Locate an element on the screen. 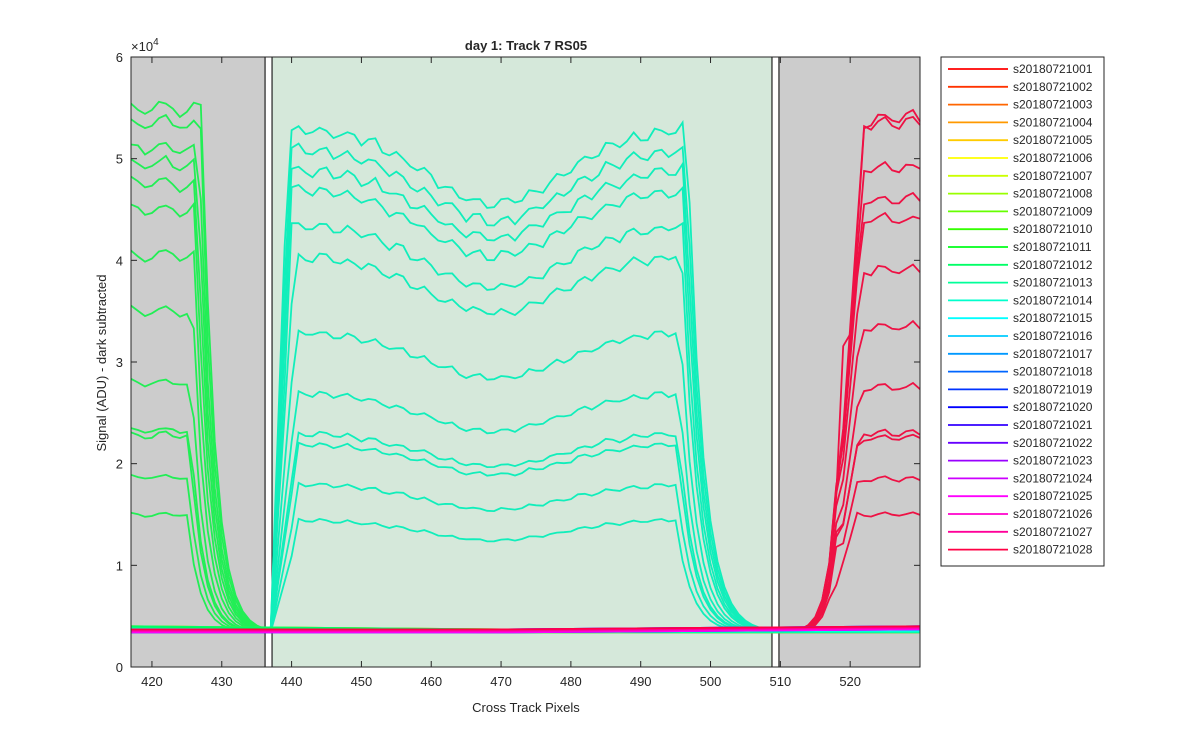 The height and width of the screenshot is (750, 1200). legend-label: s20180721021 is located at coordinates (1053, 425).